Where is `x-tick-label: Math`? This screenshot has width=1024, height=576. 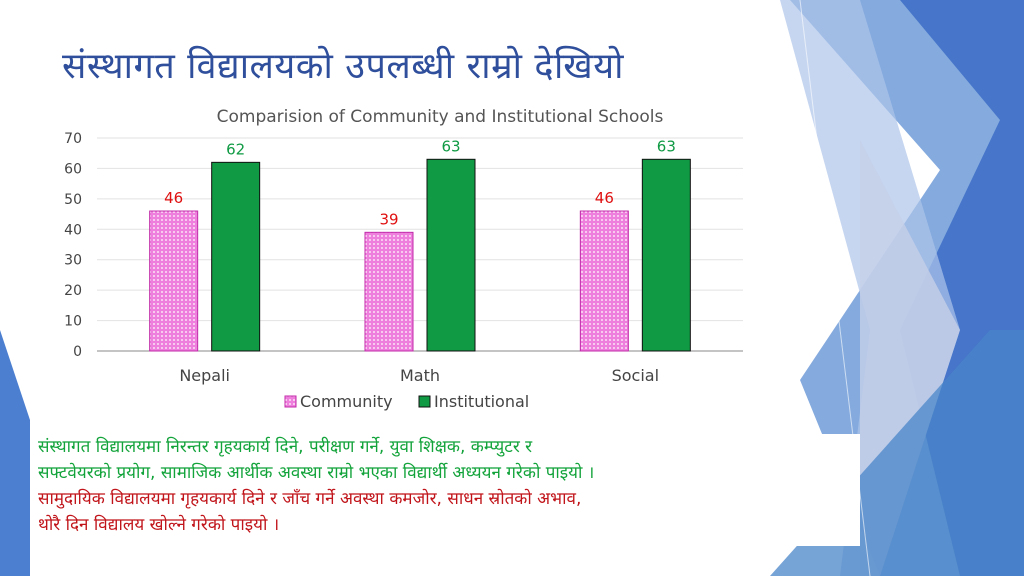 x-tick-label: Math is located at coordinates (420, 375).